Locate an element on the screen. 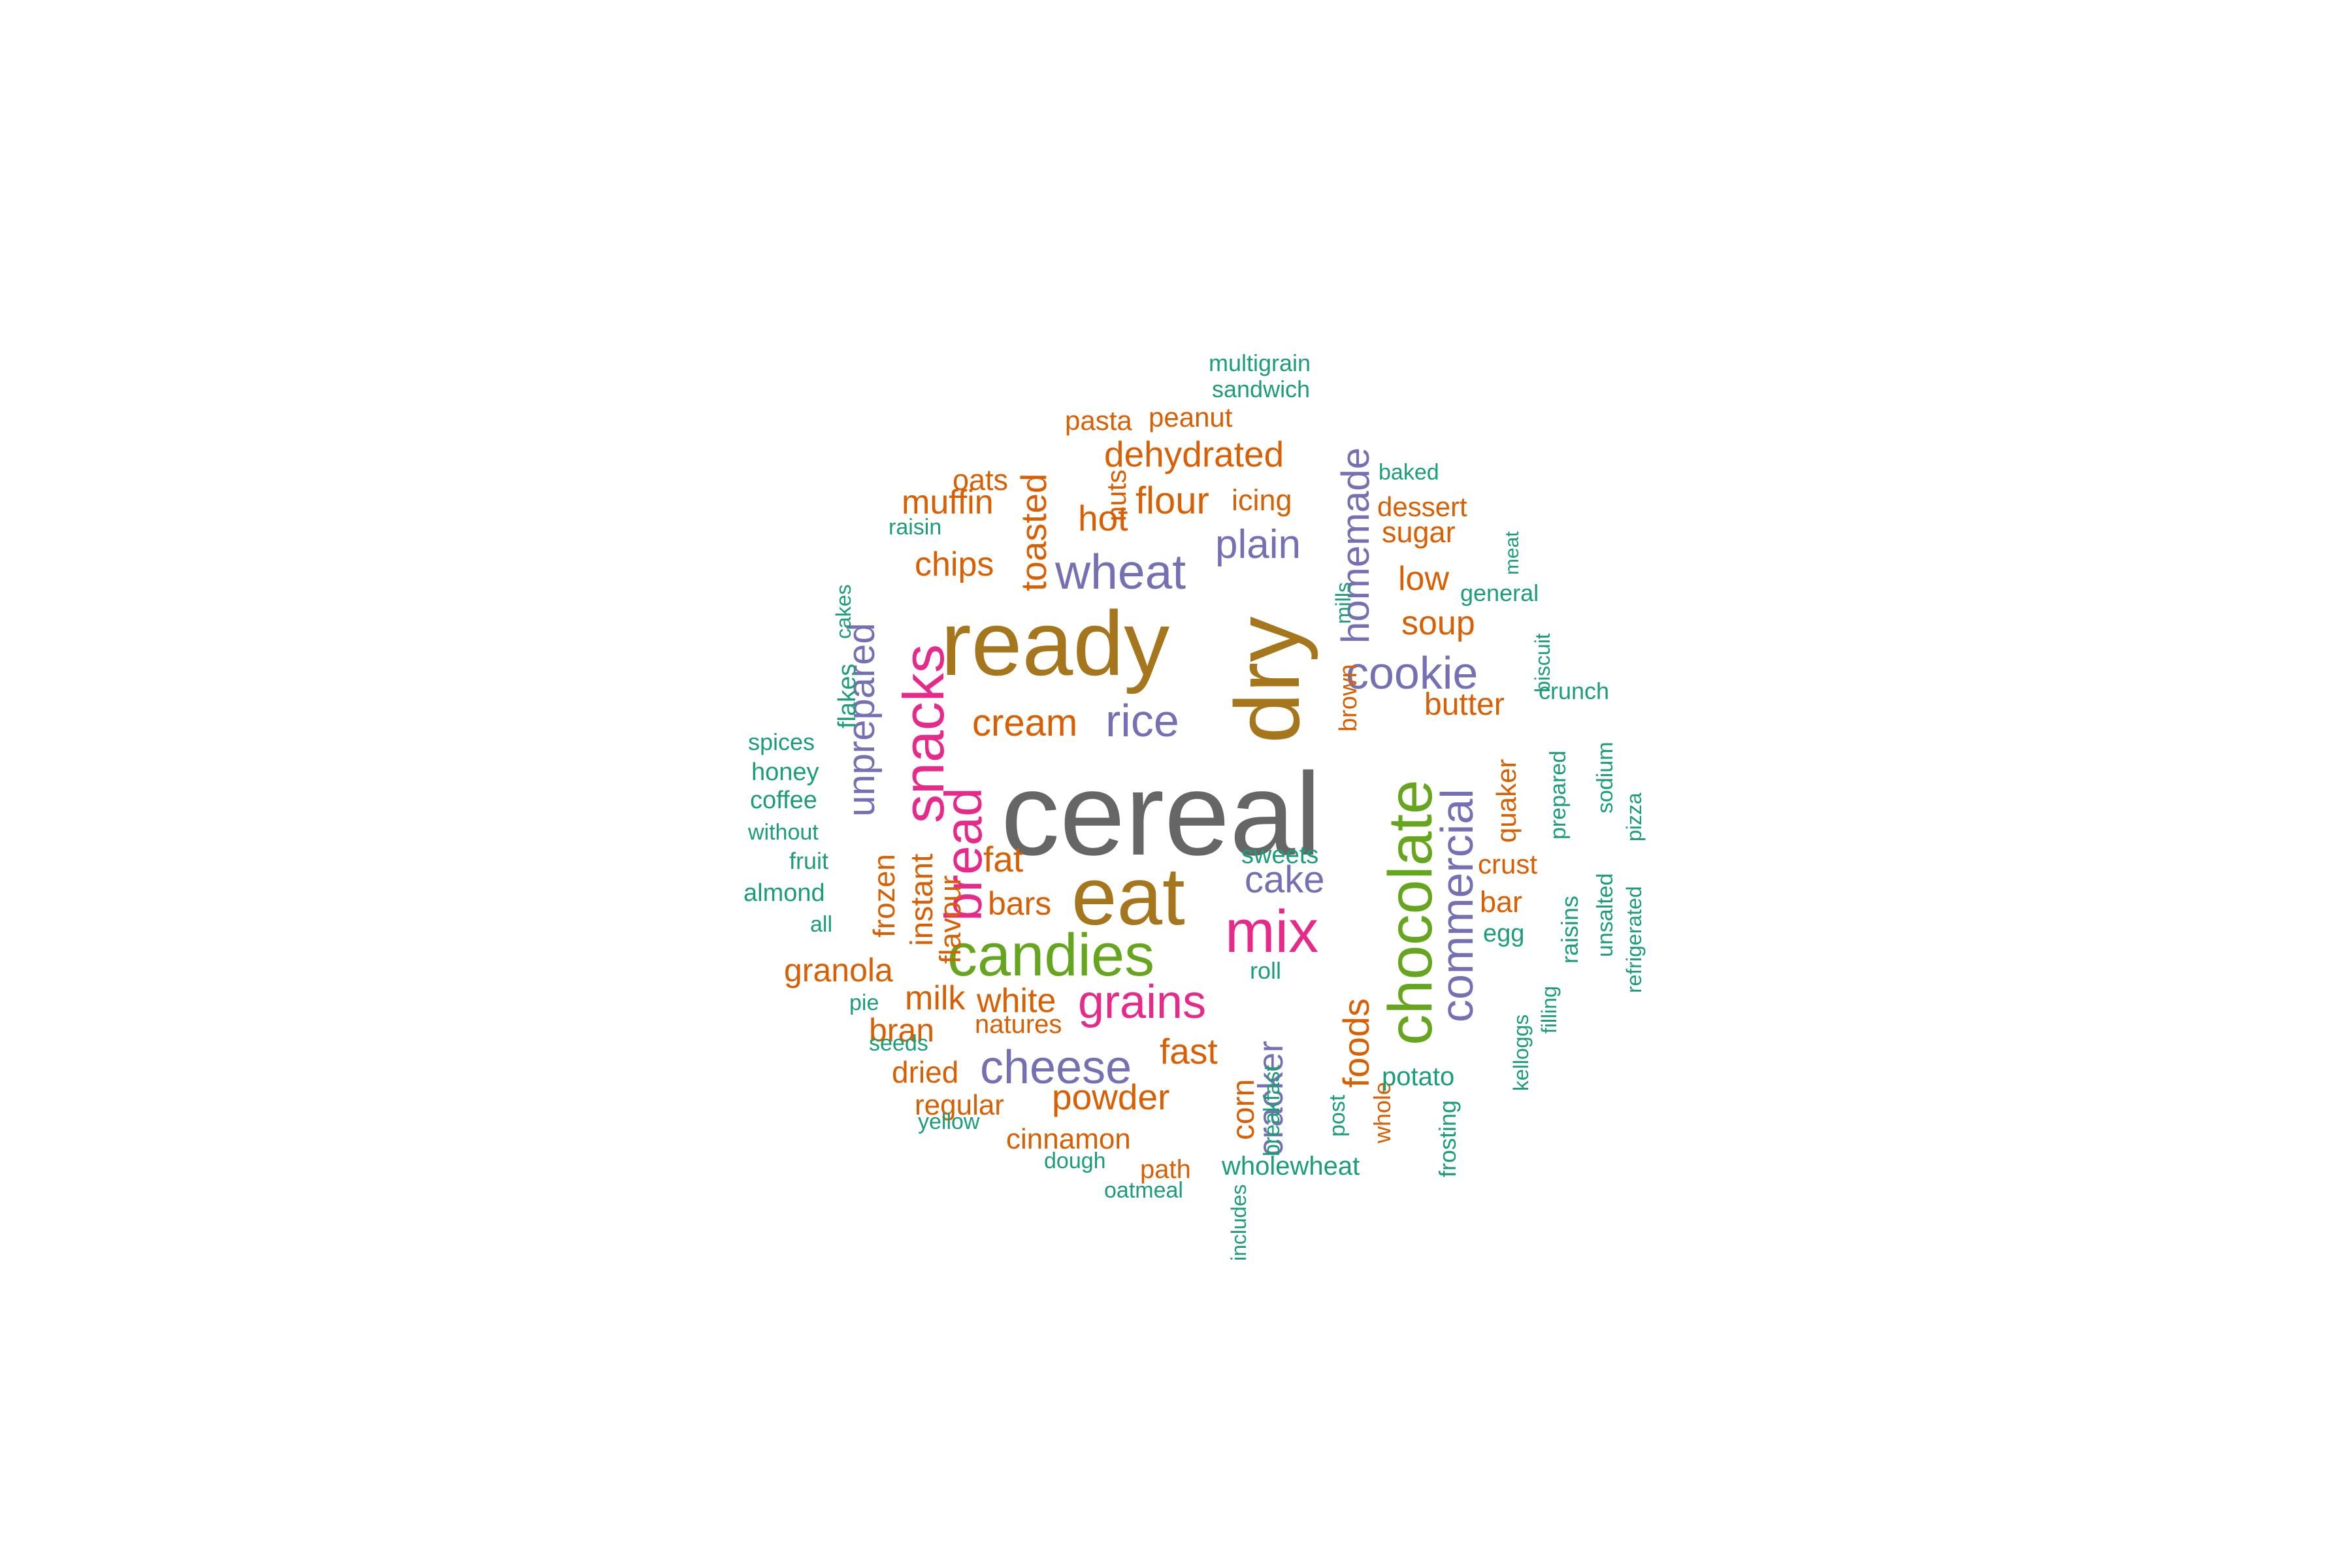 This screenshot has height=1568, width=2352. word-yellow: yellow is located at coordinates (949, 1121).